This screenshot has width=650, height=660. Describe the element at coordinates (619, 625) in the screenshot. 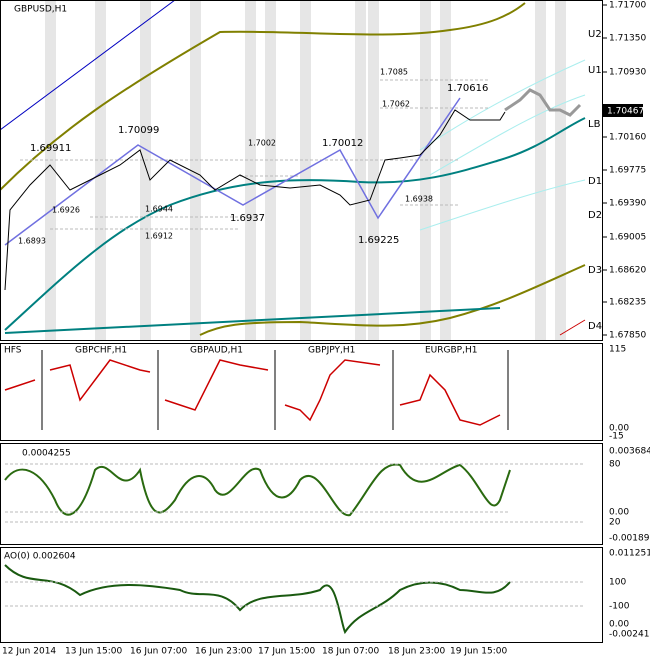

I see `panel4-axis: 0.00` at that location.